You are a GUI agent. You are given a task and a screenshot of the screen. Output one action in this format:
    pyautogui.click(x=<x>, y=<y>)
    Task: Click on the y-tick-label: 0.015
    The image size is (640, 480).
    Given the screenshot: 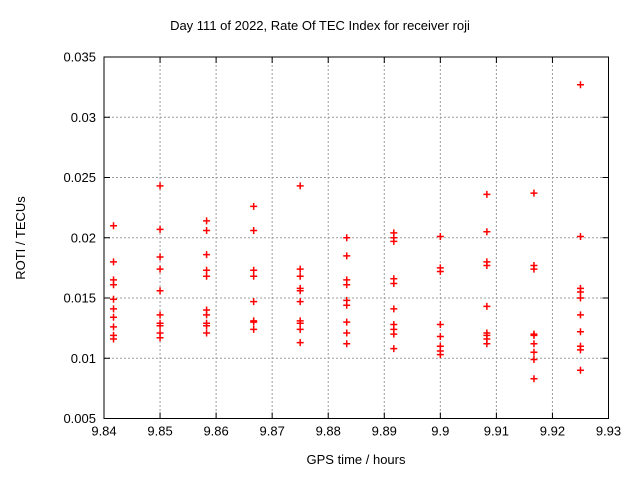 What is the action you would take?
    pyautogui.click(x=79, y=298)
    